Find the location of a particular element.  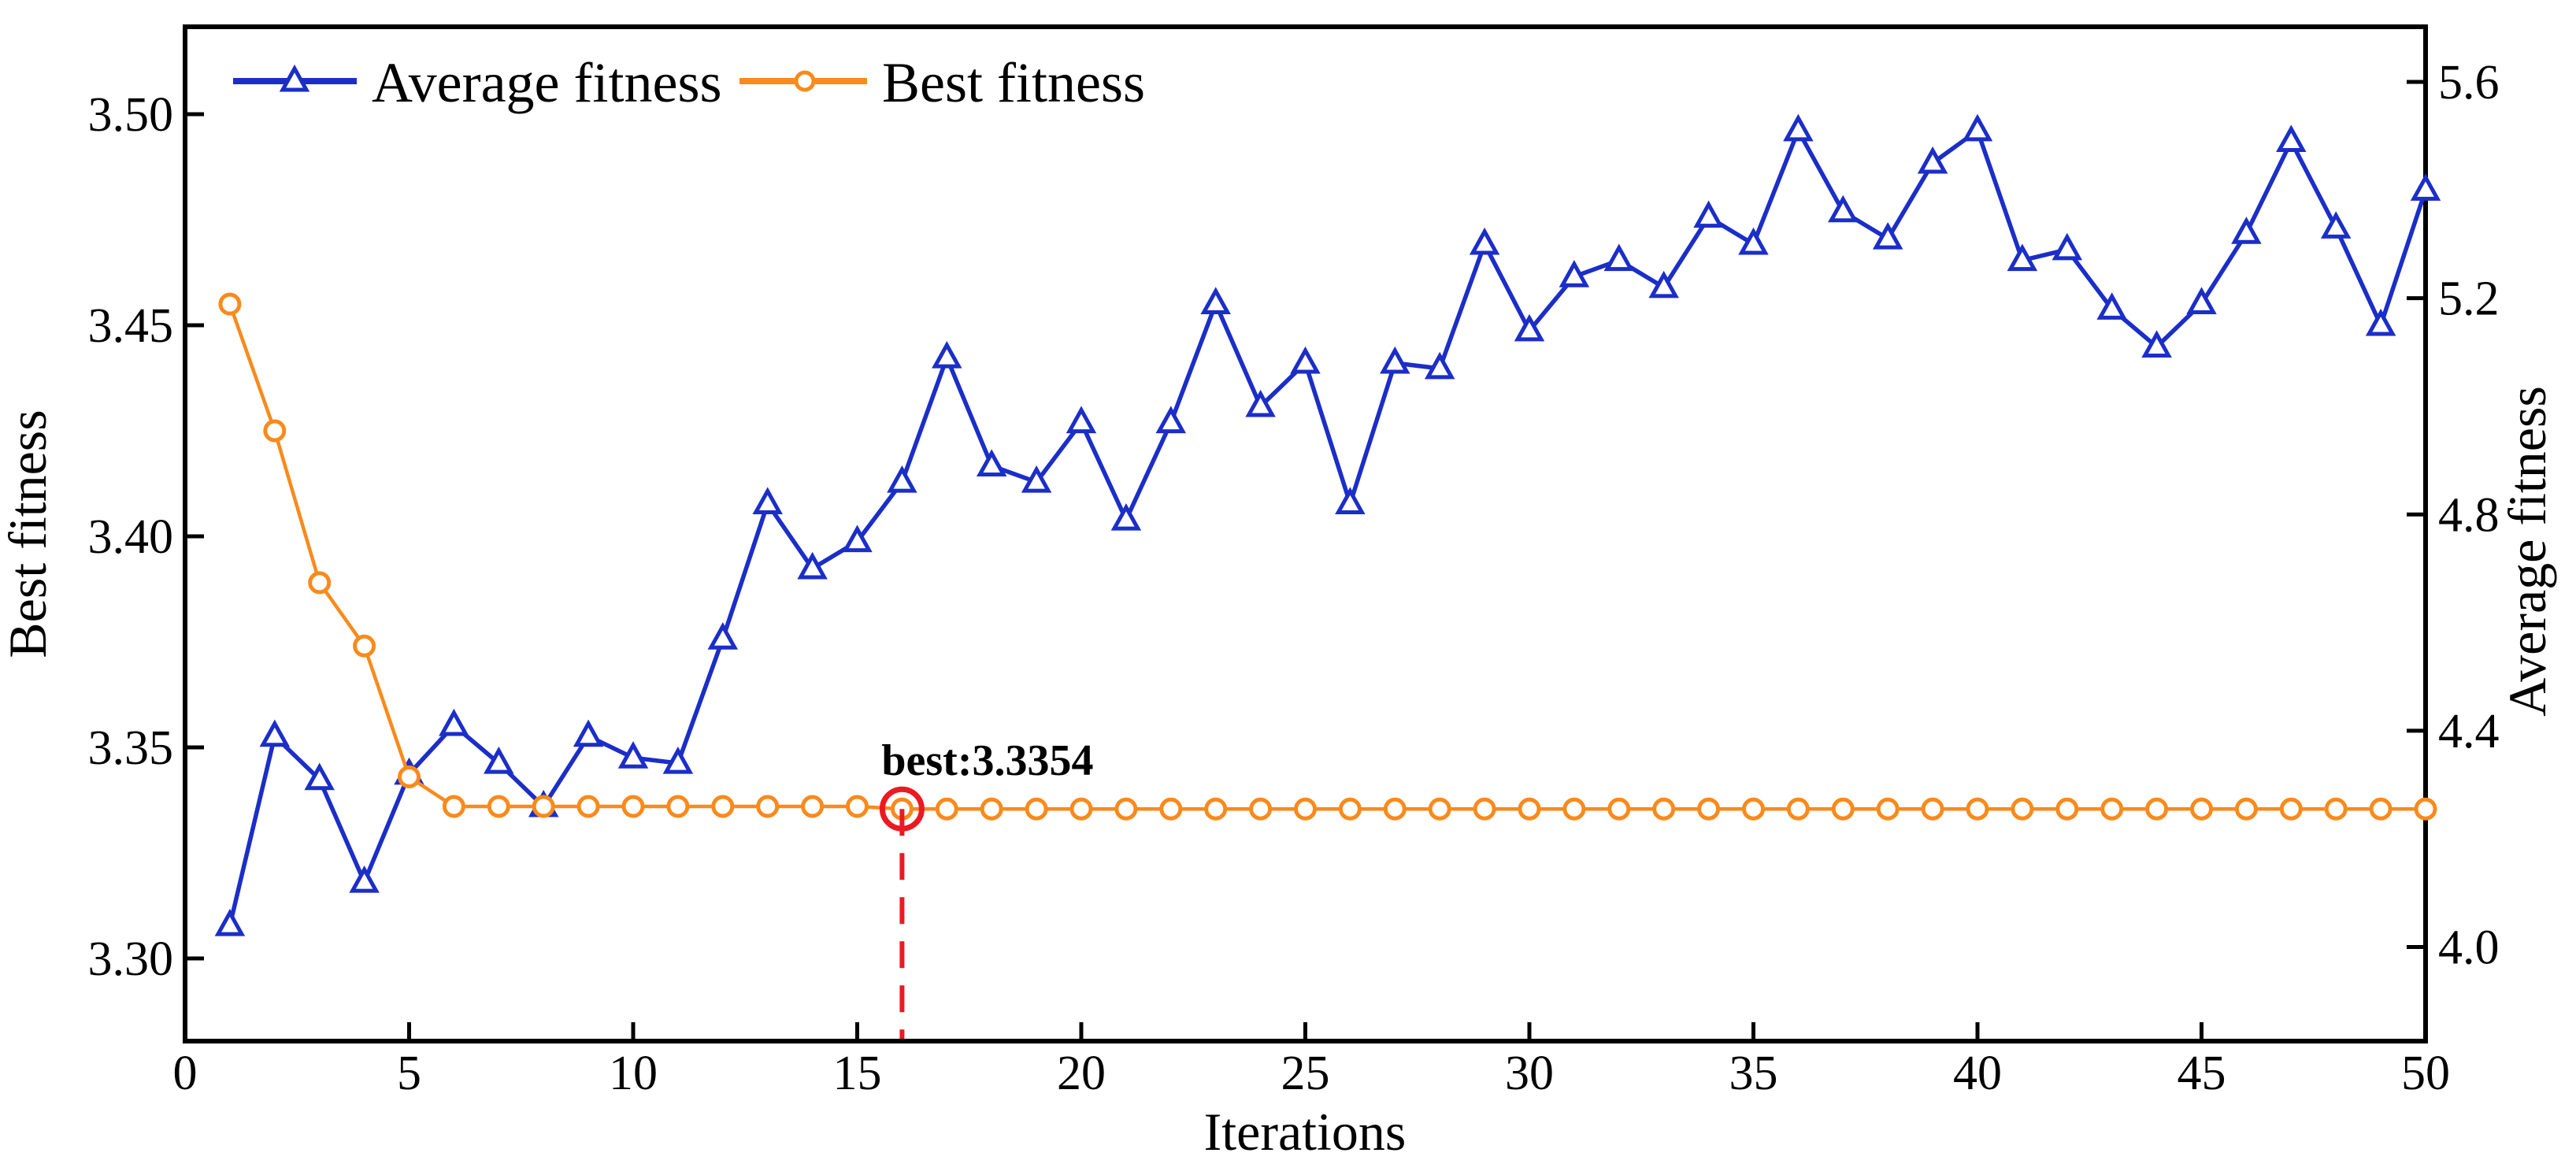

right-tick-label: 4.0 is located at coordinates (2469, 948).